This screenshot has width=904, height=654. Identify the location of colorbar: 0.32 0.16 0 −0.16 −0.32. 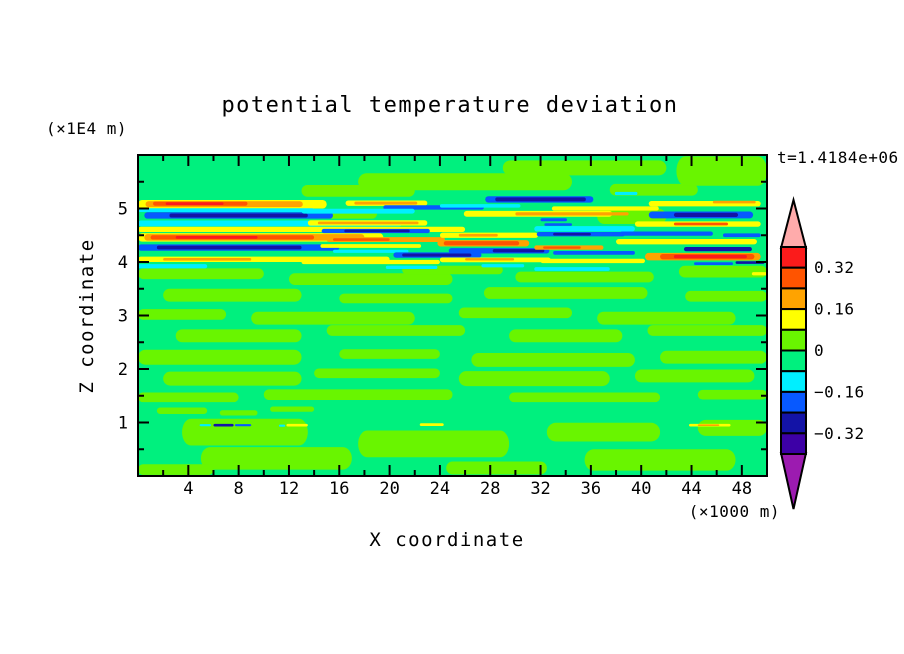
(822, 353).